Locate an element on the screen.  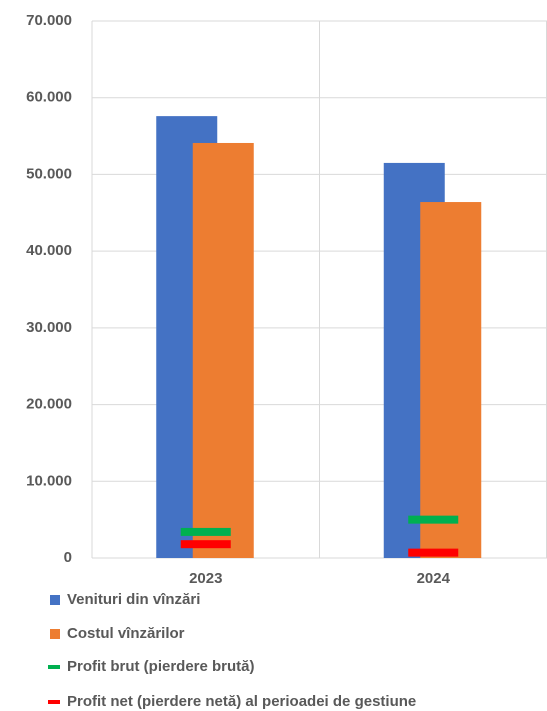
legend-label: Profit brut (pierdere brută) is located at coordinates (161, 666).